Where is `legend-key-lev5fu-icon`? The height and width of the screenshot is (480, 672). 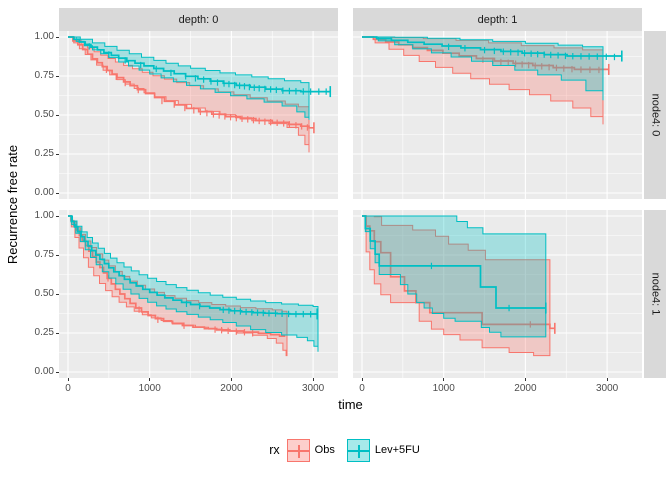
legend-key-lev5fu-icon is located at coordinates (358, 450).